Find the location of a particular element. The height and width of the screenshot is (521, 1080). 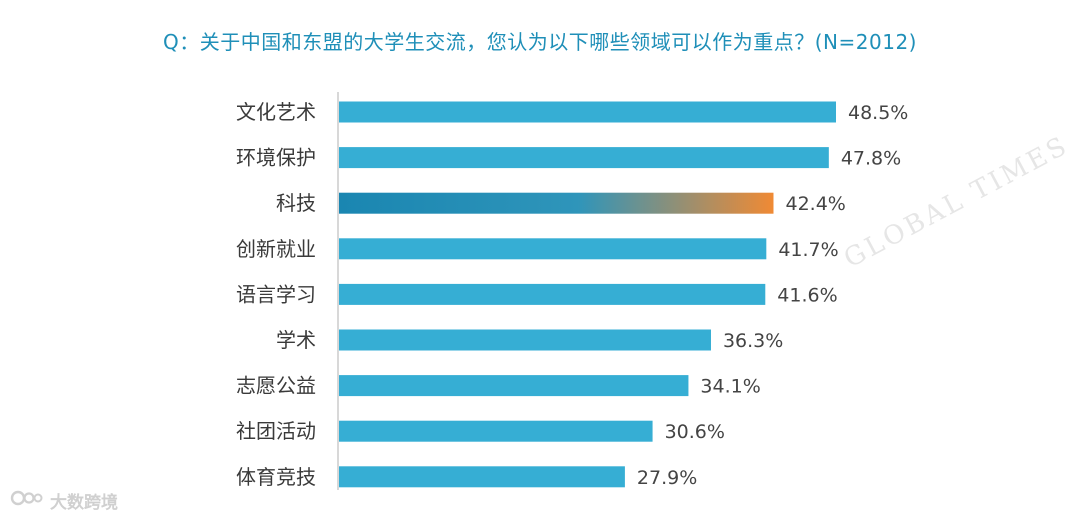

value-label: 41.7% is located at coordinates (808, 250).